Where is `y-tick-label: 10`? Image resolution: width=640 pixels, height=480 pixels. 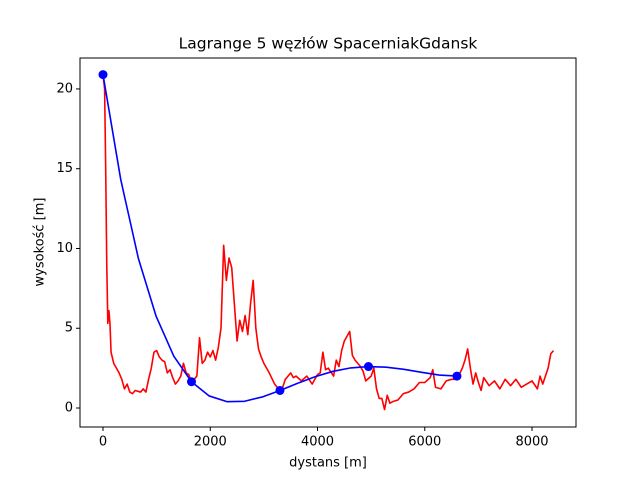 y-tick-label: 10 is located at coordinates (64, 248).